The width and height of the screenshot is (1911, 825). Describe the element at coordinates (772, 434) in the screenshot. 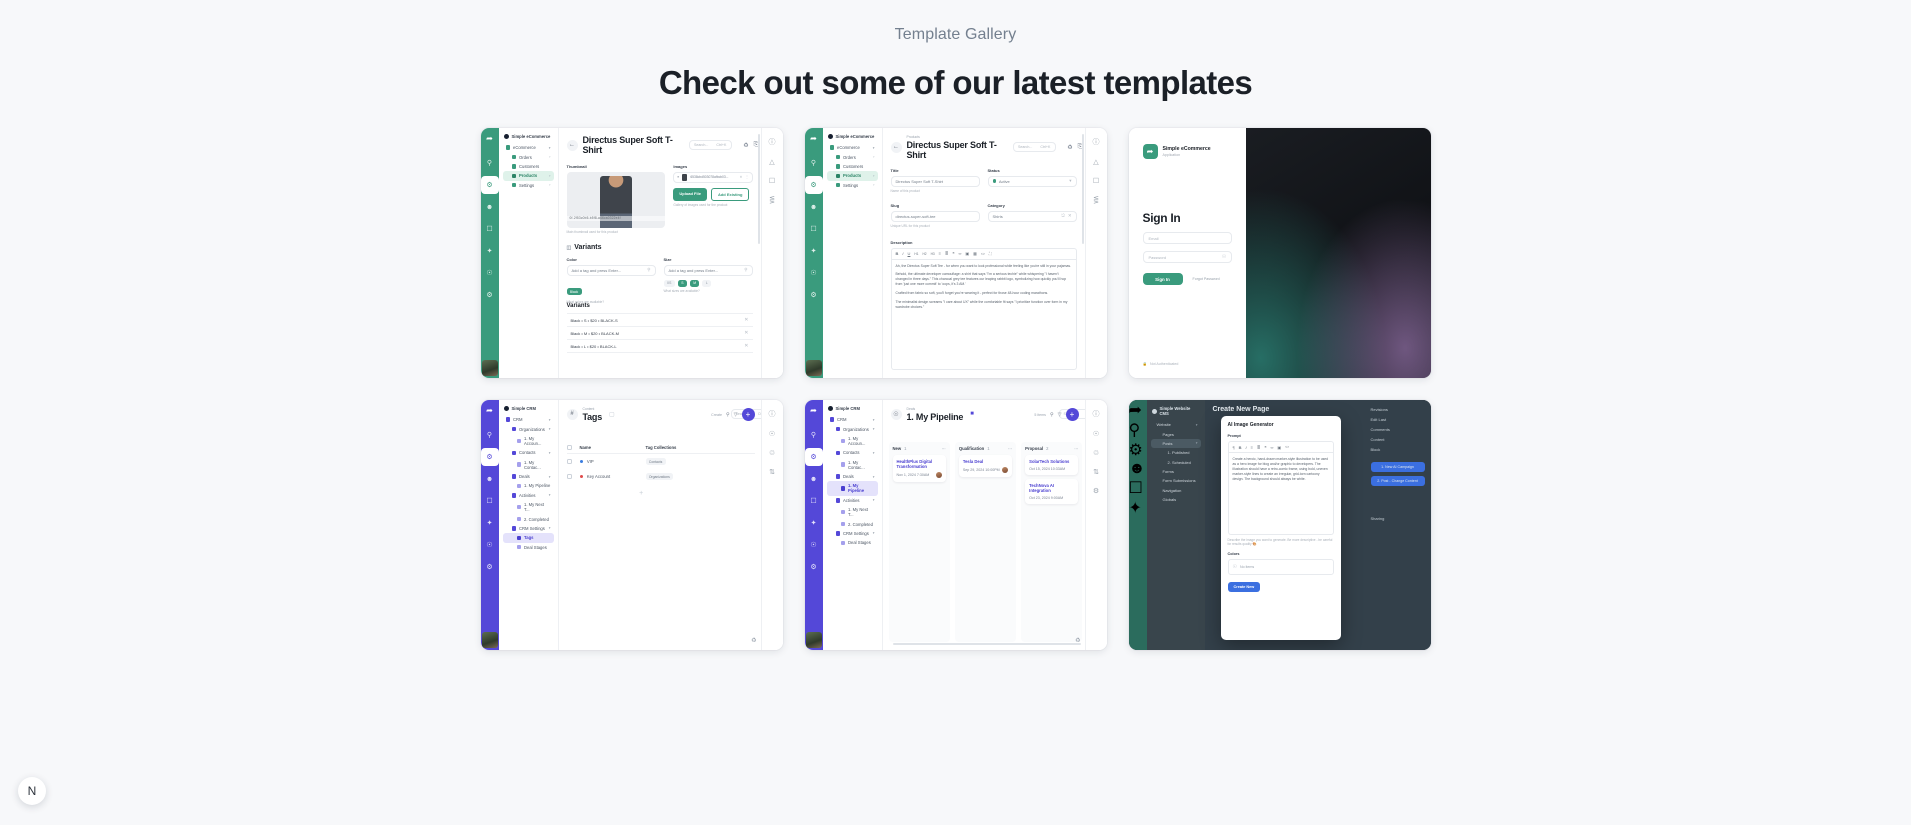

I see `layout-icon: ☉` at that location.